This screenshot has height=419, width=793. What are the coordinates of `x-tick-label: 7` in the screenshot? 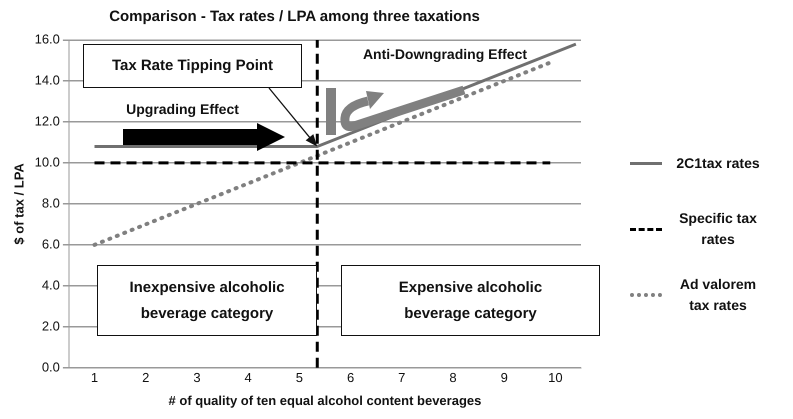 It's located at (402, 378).